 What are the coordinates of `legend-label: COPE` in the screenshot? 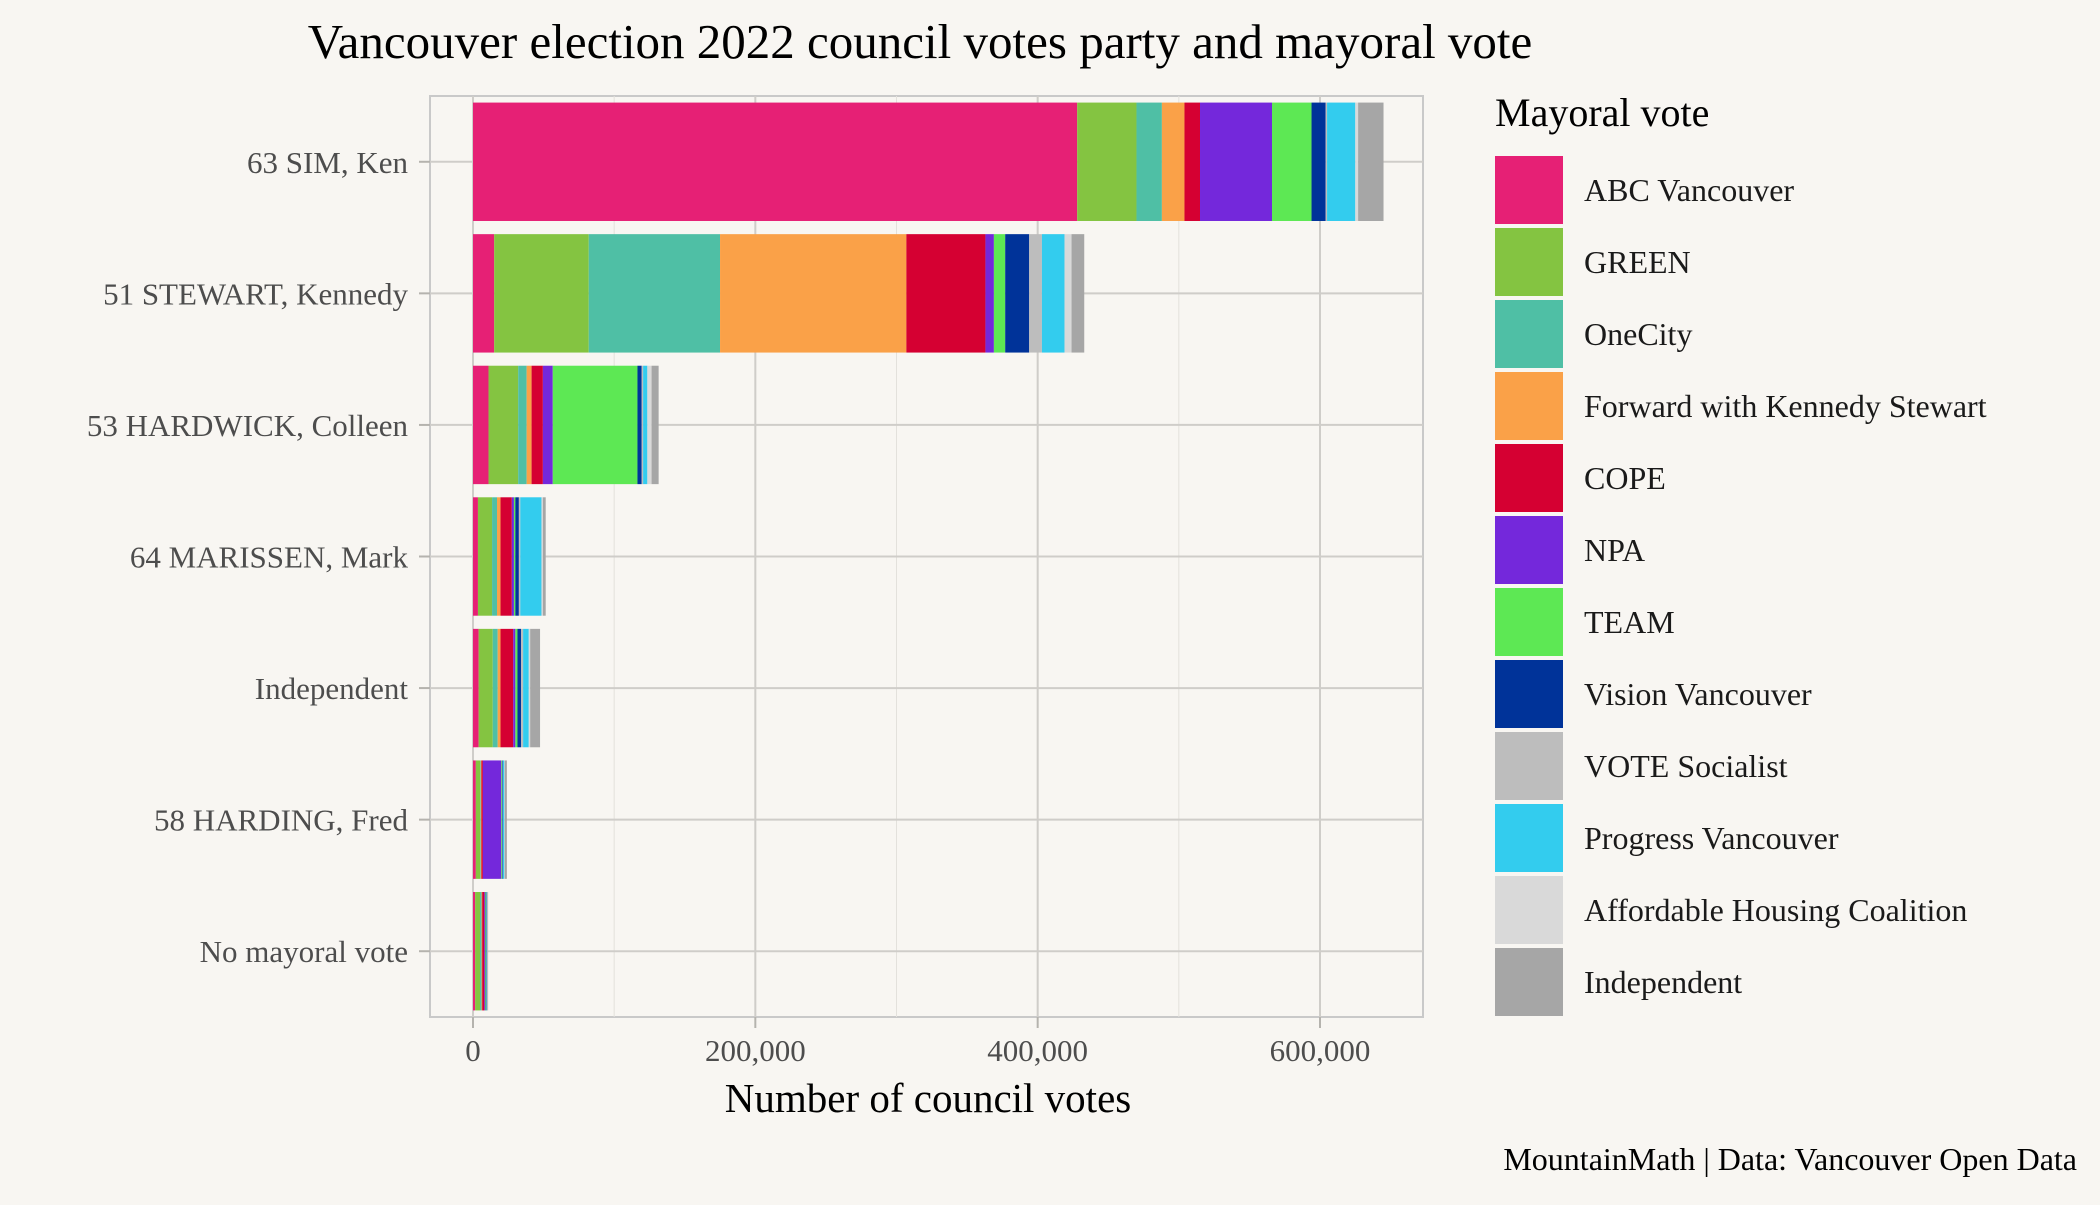 It's located at (1625, 478).